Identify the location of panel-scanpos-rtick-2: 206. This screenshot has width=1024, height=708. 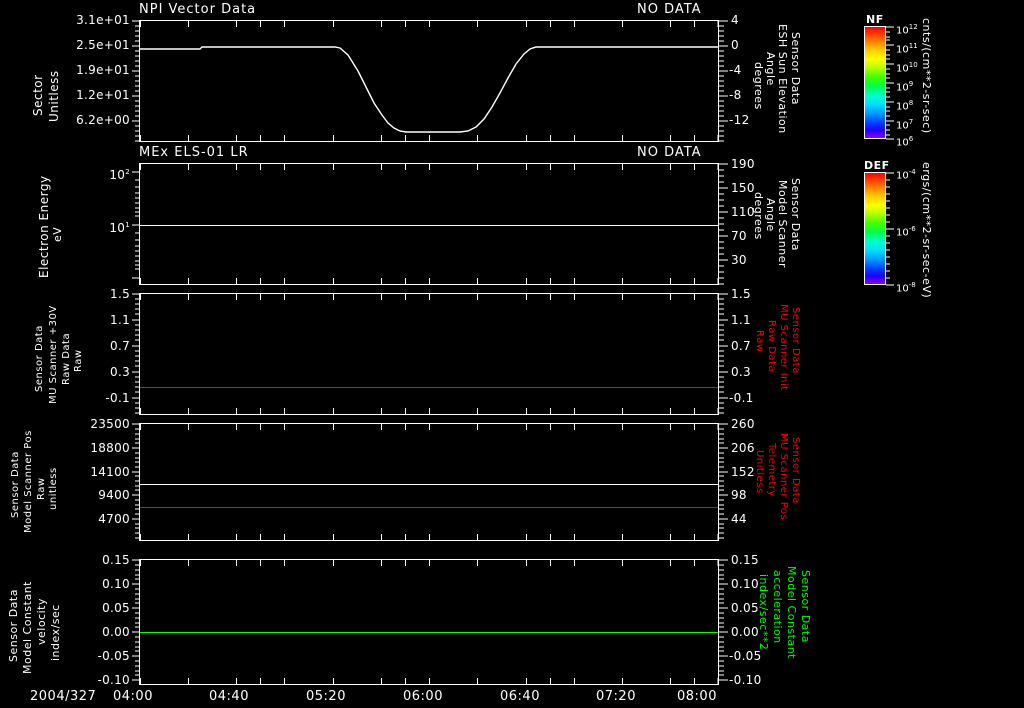
(743, 448).